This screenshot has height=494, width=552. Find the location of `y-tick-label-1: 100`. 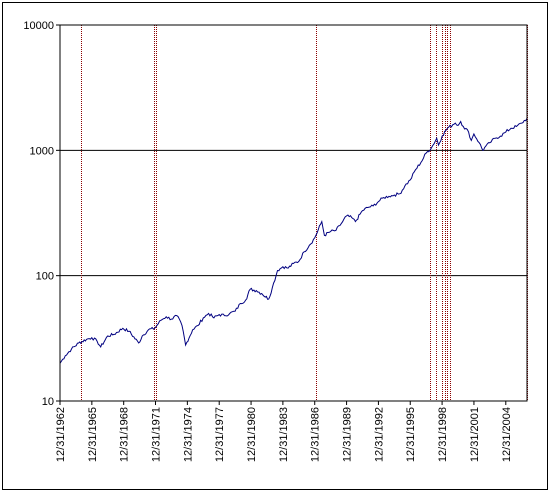

y-tick-label-1: 100 is located at coordinates (45, 277).